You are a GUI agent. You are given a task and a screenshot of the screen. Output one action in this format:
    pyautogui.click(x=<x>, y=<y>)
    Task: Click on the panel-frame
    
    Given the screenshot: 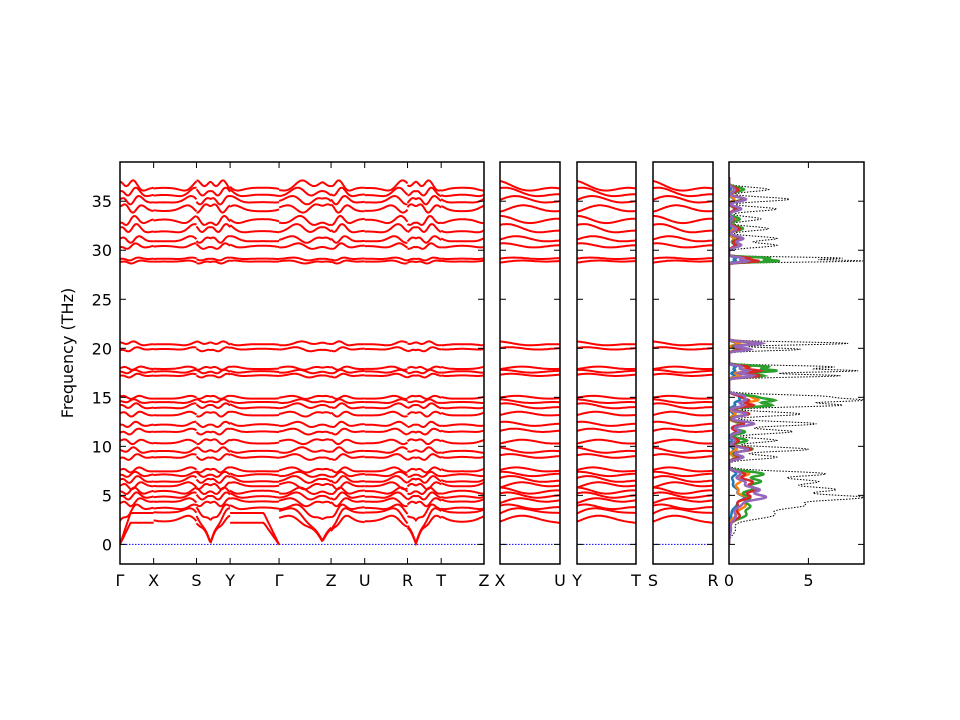 What is the action you would take?
    pyautogui.click(x=683, y=363)
    